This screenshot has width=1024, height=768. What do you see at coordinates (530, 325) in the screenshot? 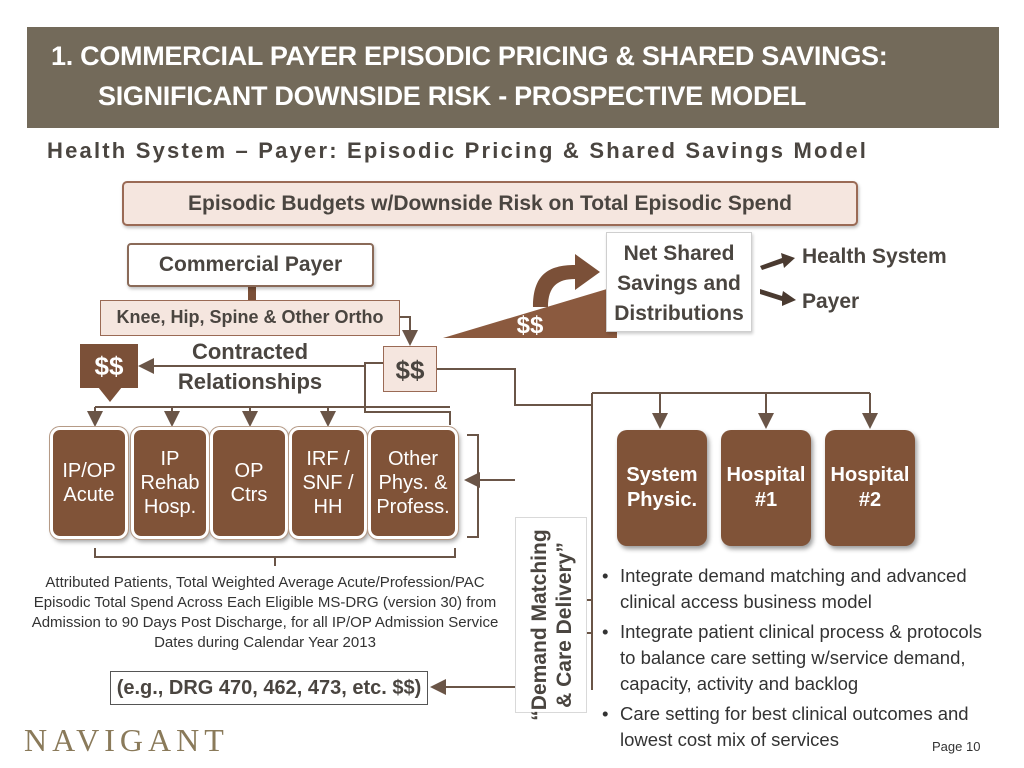
I see `money-triangle: $$` at bounding box center [530, 325].